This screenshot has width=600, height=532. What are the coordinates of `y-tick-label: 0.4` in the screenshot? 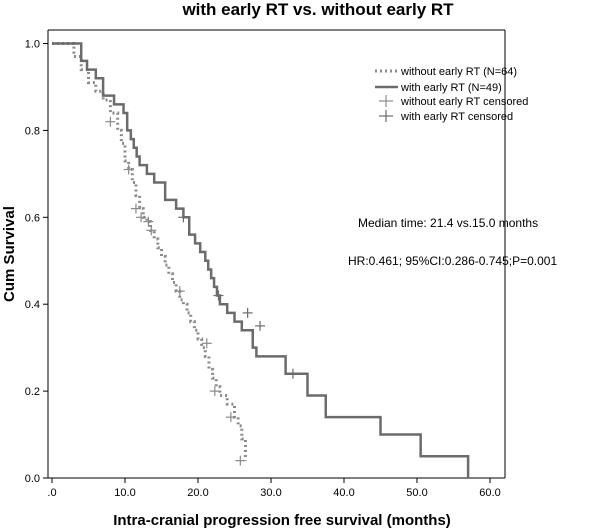 It's located at (32, 305).